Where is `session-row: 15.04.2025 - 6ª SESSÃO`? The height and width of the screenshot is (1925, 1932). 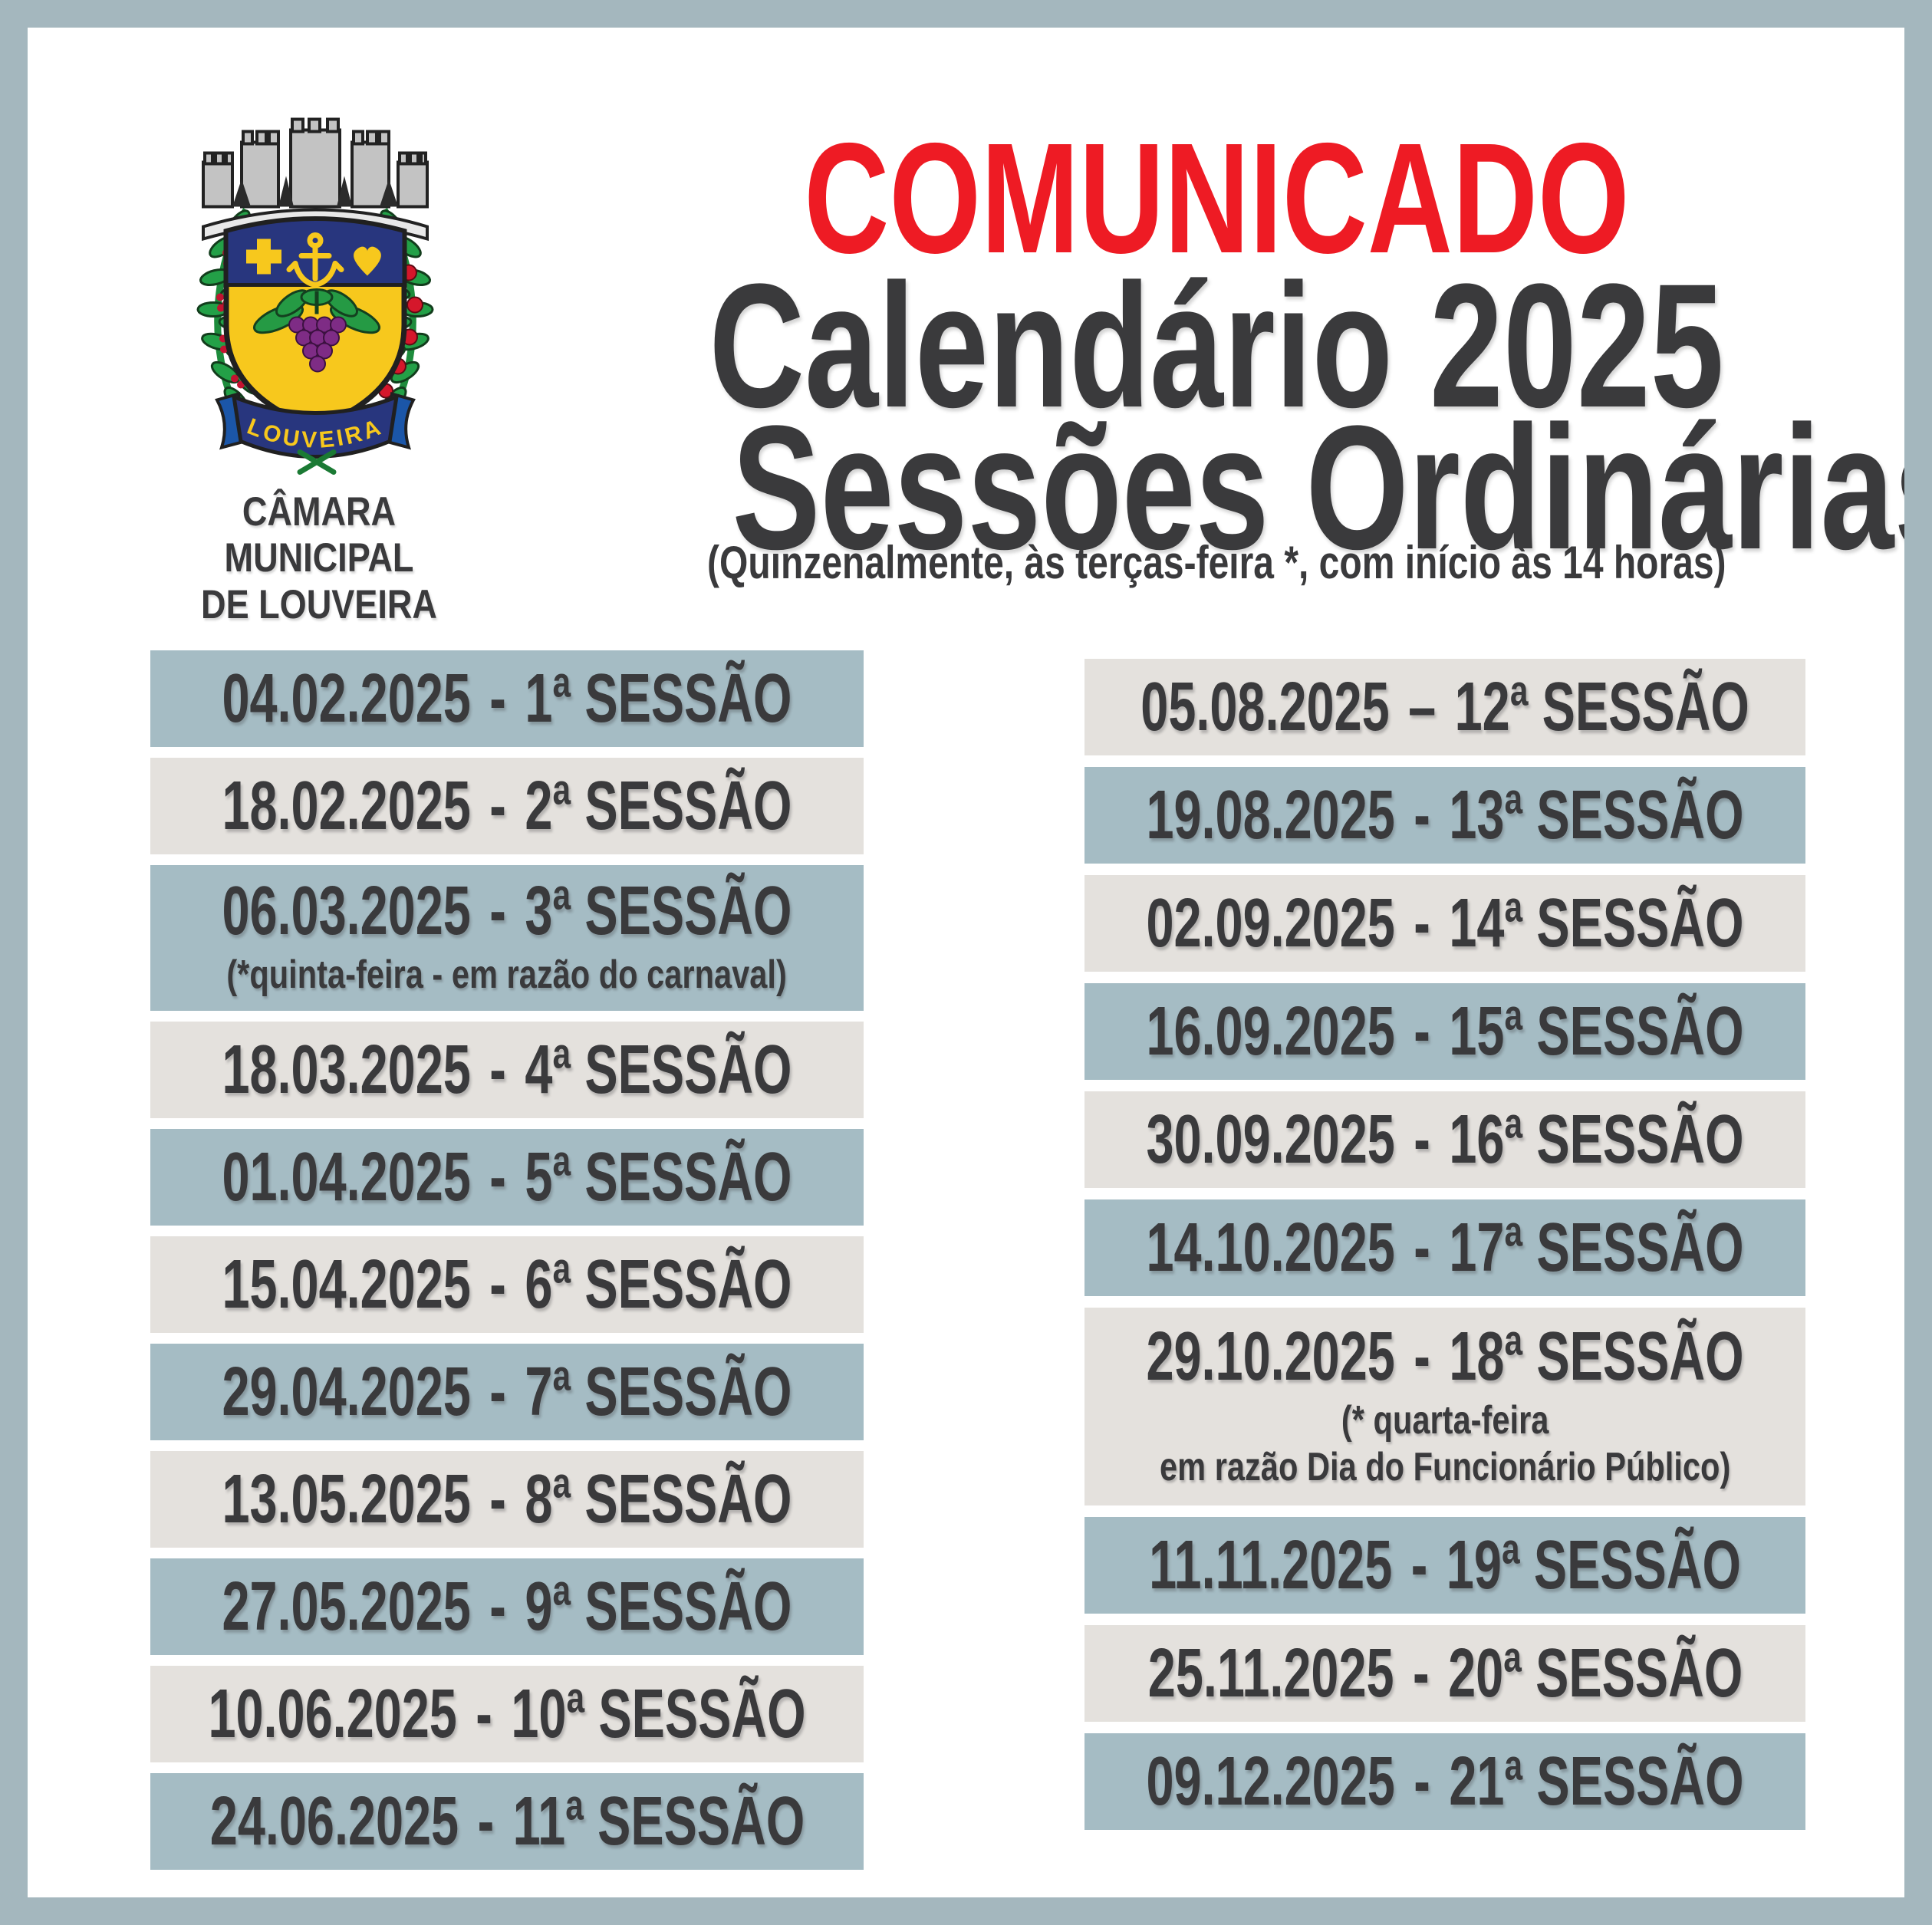 session-row: 15.04.2025 - 6ª SESSÃO is located at coordinates (507, 1284).